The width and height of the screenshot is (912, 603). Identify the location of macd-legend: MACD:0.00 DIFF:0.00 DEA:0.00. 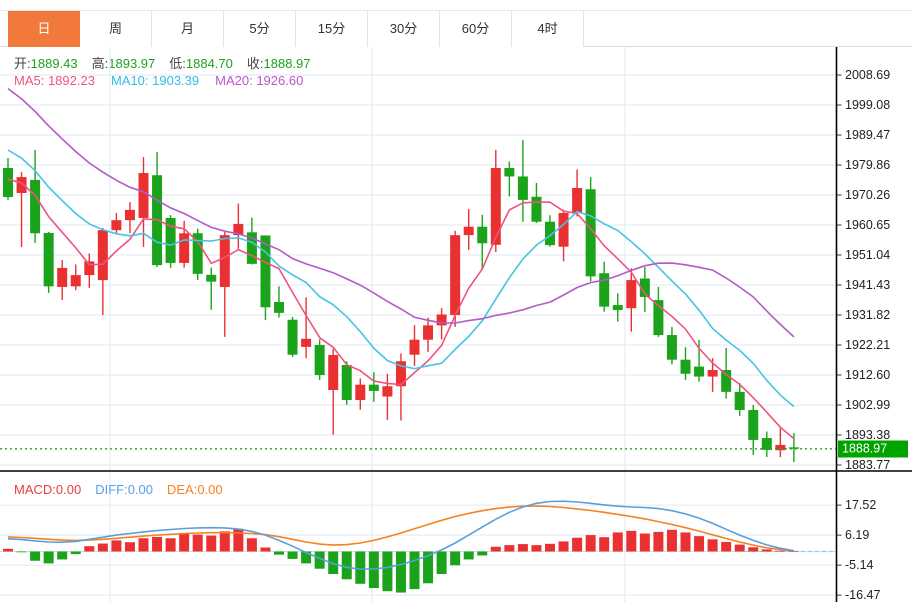
(125, 489).